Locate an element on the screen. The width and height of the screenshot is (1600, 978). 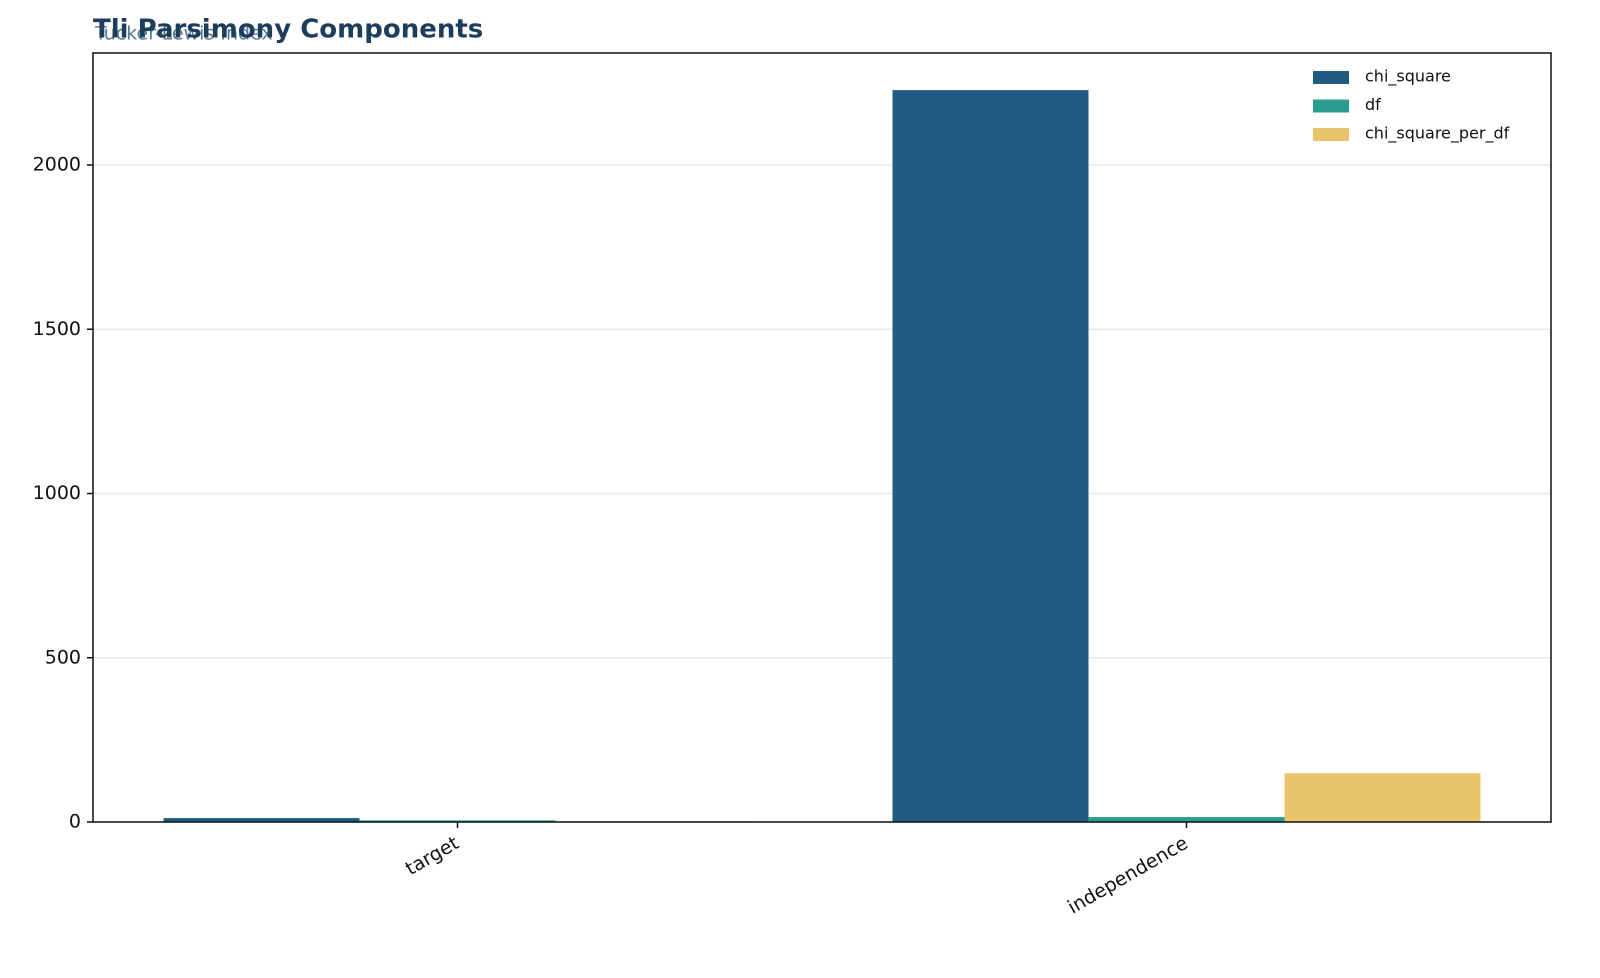
legend-label: df is located at coordinates (1373, 104).